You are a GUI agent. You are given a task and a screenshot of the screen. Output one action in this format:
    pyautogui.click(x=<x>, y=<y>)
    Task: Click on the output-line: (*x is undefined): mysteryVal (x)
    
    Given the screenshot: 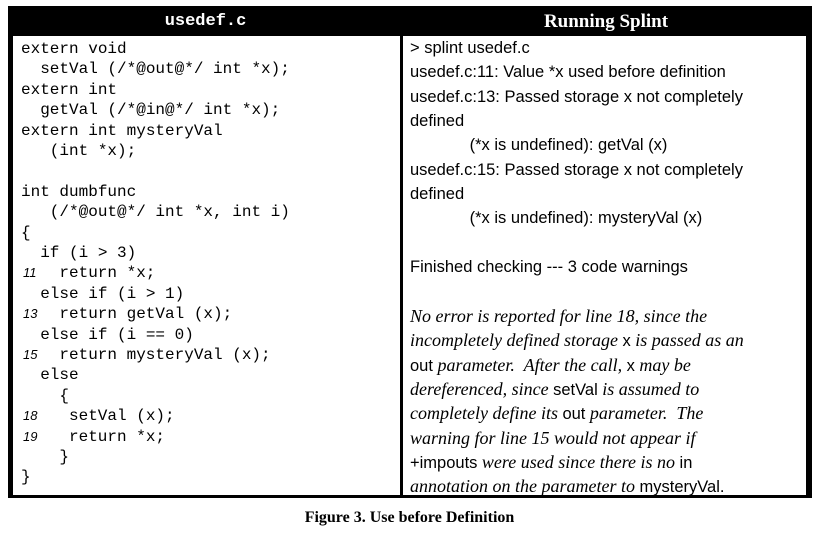 What is the action you would take?
    pyautogui.click(x=556, y=218)
    